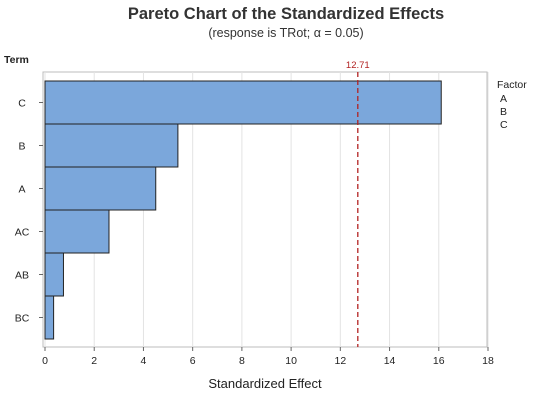 This screenshot has width=550, height=400. I want to click on legend: Factor ABC, so click(512, 105).